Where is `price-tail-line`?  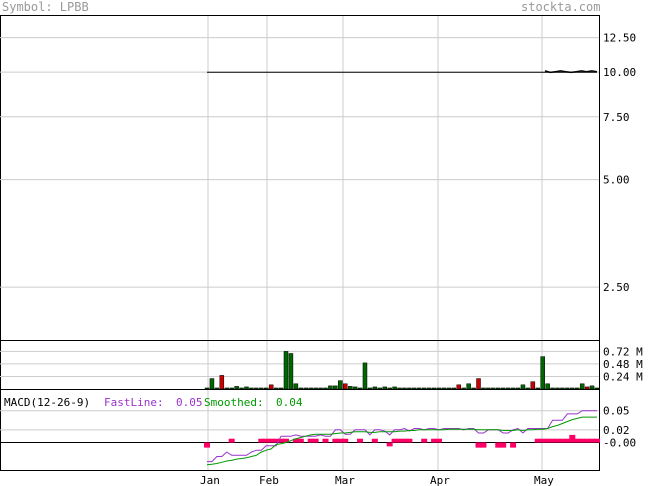
price-tail-line is located at coordinates (571, 72).